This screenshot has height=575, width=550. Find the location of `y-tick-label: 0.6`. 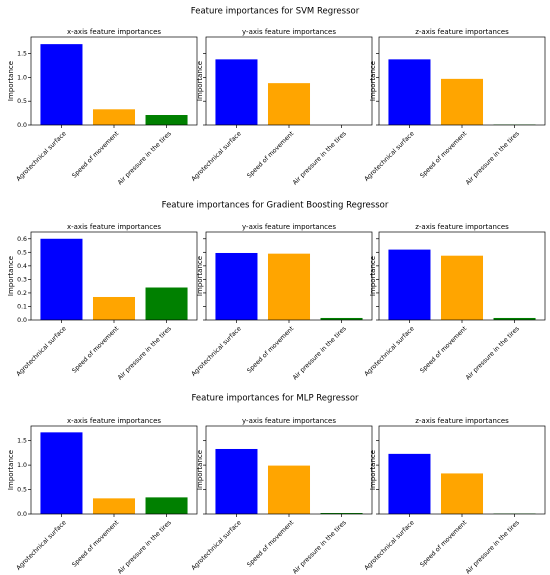

y-tick-label: 0.6 is located at coordinates (22, 239).